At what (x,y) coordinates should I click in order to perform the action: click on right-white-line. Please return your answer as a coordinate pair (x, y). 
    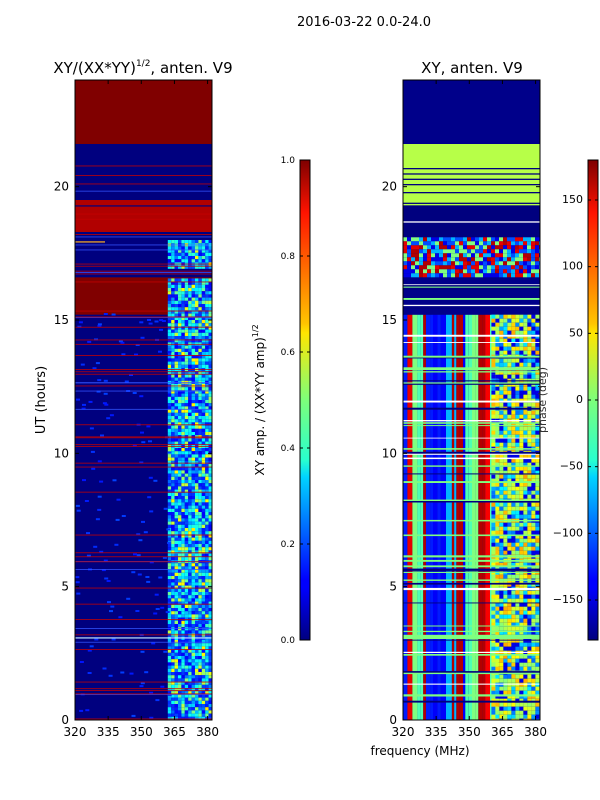
    Looking at the image, I should click on (471, 222).